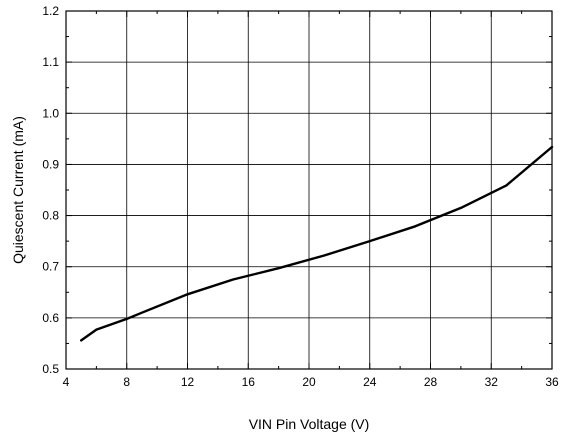 This screenshot has height=436, width=561. What do you see at coordinates (249, 382) in the screenshot?
I see `x-tick-label: 16` at bounding box center [249, 382].